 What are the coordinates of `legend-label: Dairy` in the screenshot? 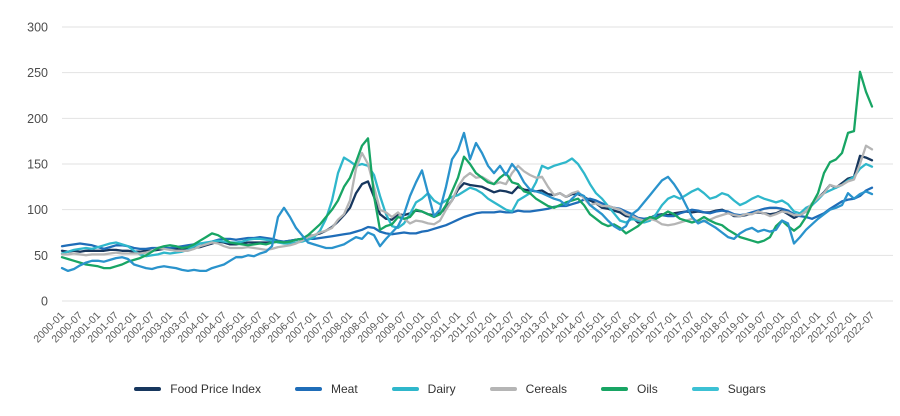 It's located at (441, 389).